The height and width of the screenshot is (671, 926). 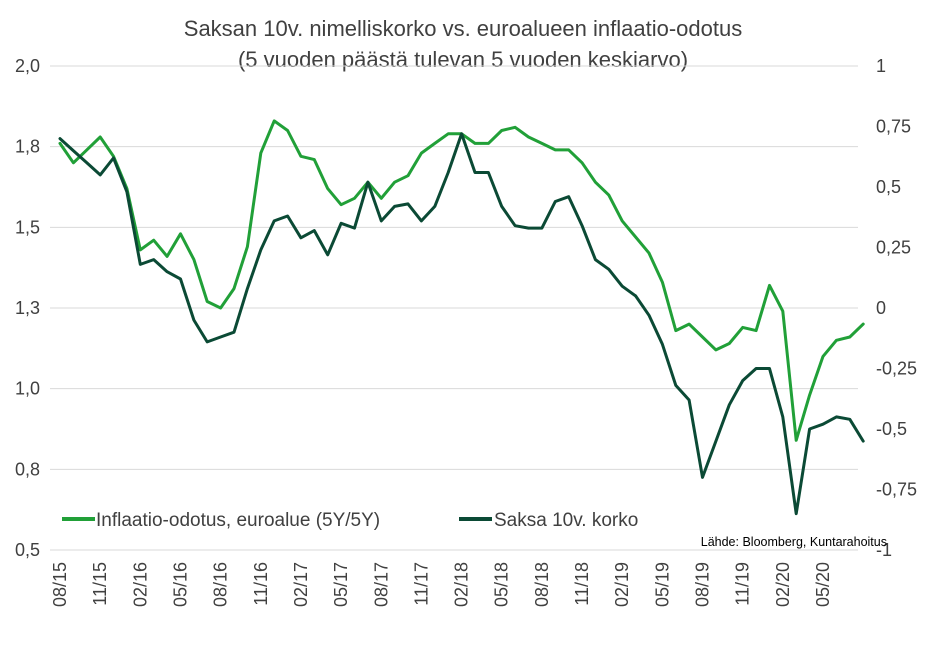 What do you see at coordinates (881, 66) in the screenshot?
I see `right-y-tick-label: 1` at bounding box center [881, 66].